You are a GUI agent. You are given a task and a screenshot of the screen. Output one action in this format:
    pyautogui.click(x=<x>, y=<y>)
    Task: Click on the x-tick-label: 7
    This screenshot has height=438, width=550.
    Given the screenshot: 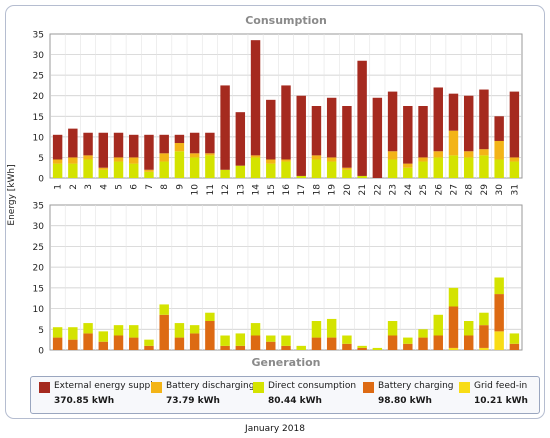 What is the action you would take?
    pyautogui.click(x=150, y=187)
    